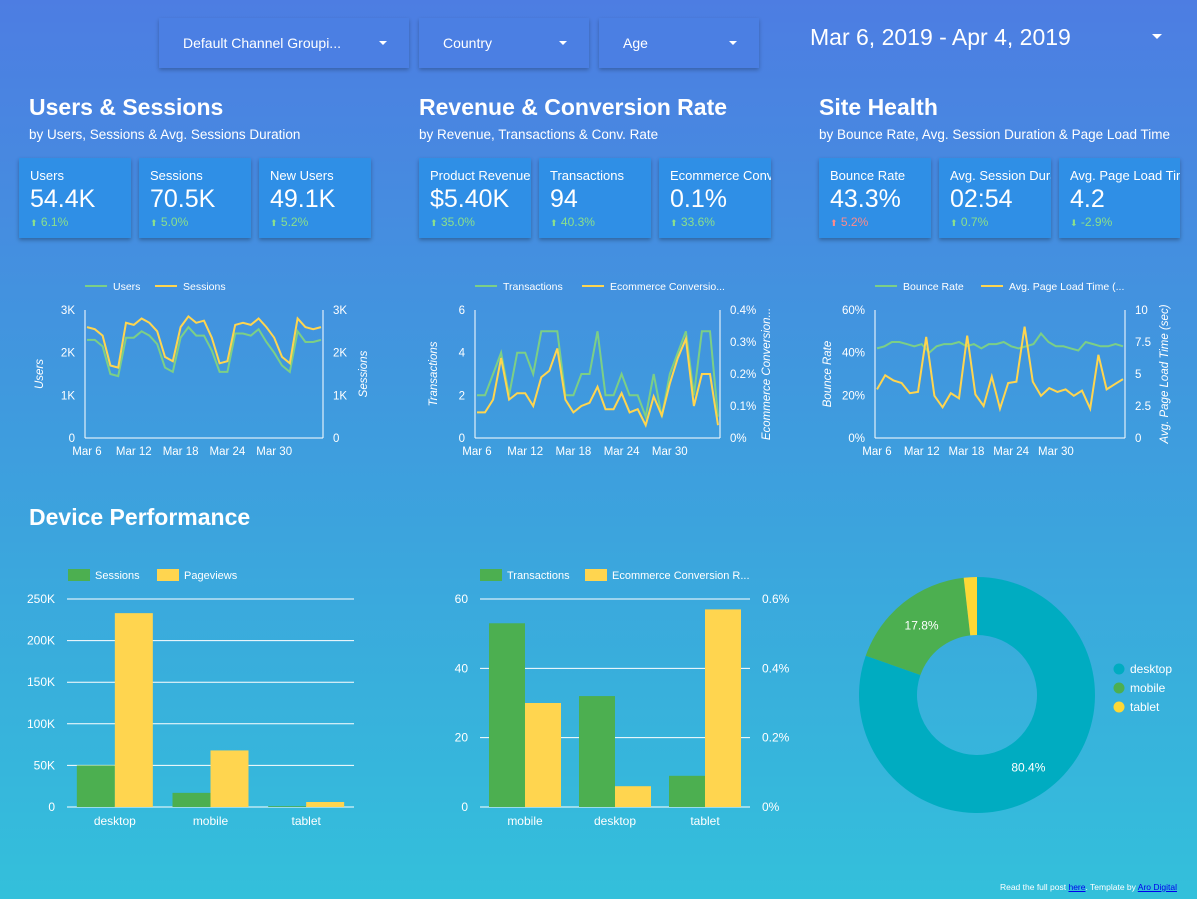 The height and width of the screenshot is (899, 1197). I want to click on y-tick-label: 20%, so click(853, 396).